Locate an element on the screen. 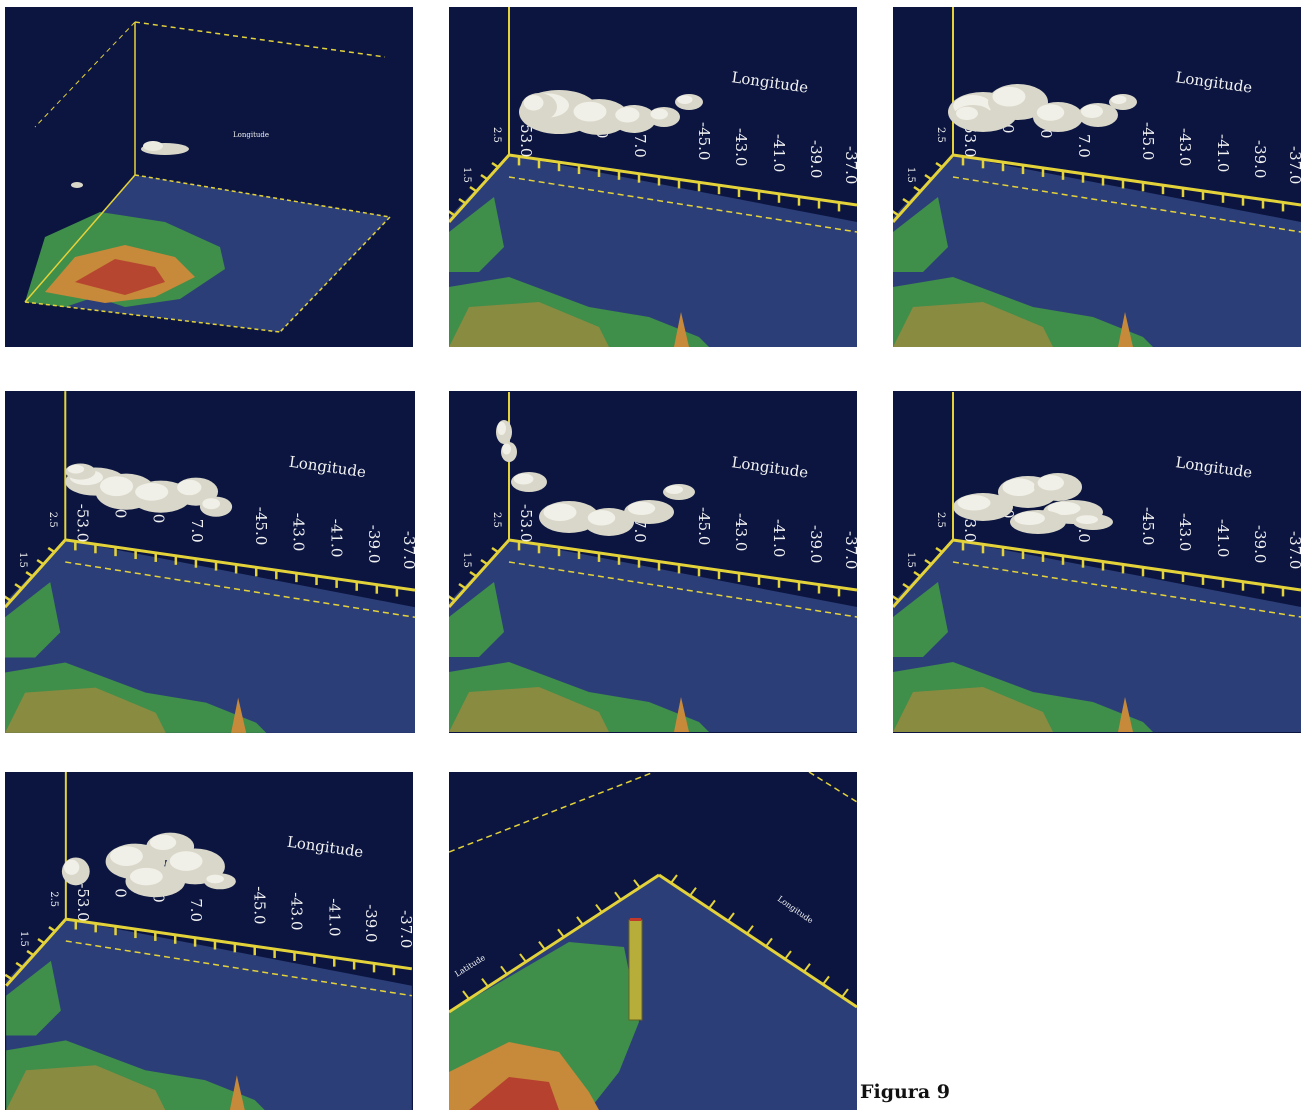  overview-longitude-label: Longitude is located at coordinates (251, 135).